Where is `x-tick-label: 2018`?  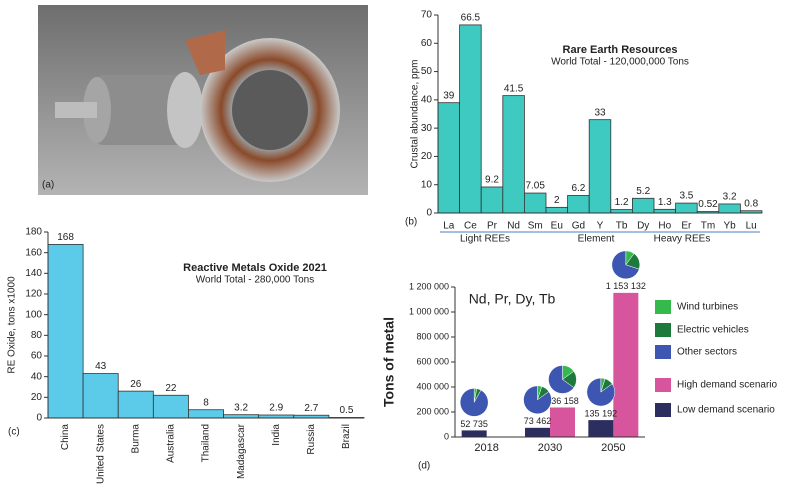
x-tick-label: 2018 is located at coordinates (486, 448).